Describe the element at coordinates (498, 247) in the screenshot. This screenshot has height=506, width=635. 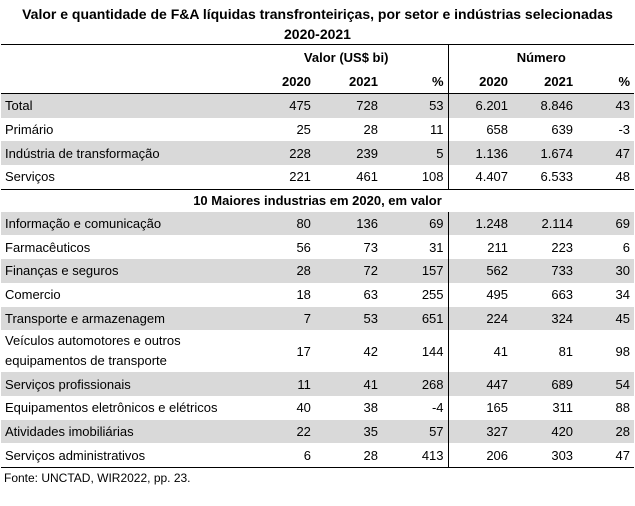
I see `cell-n2020: 211` at that location.